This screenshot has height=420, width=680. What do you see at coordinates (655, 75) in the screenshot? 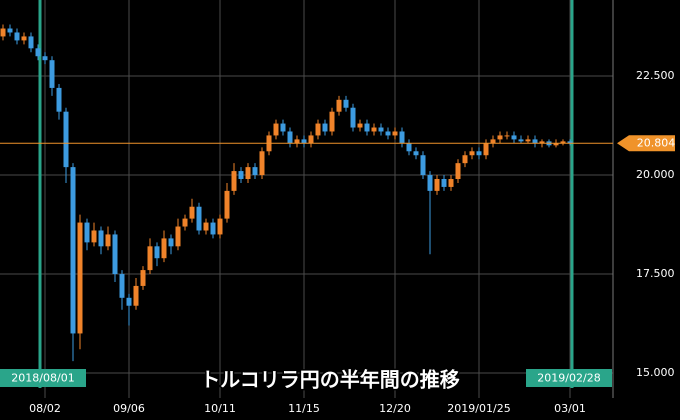
I see `y-tick-label: 22.500` at bounding box center [655, 75].